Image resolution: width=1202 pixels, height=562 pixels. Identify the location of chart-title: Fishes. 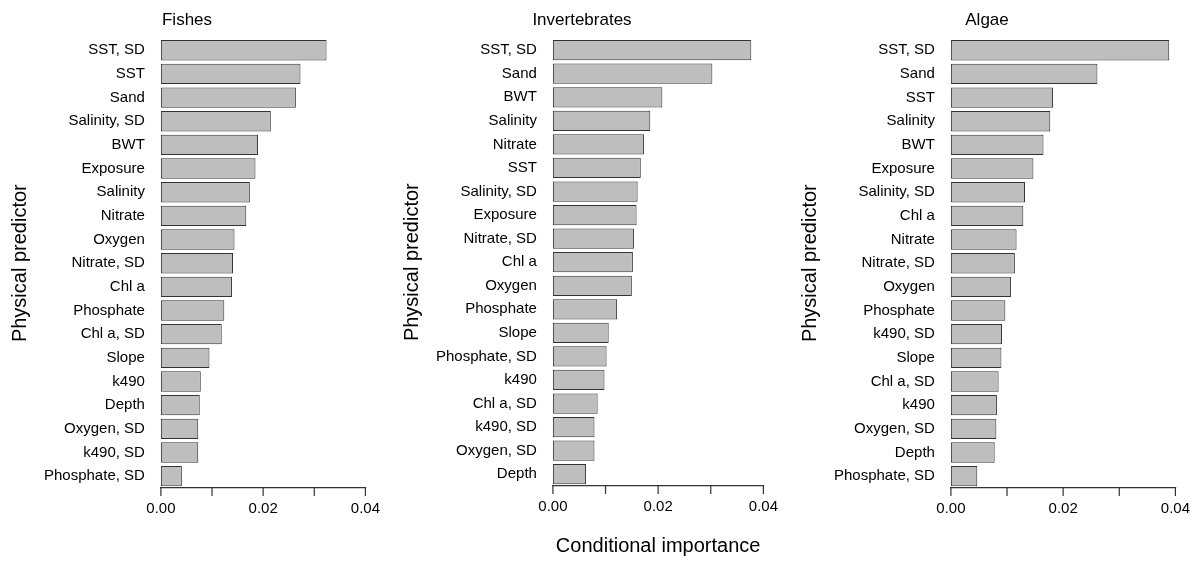
(187, 19).